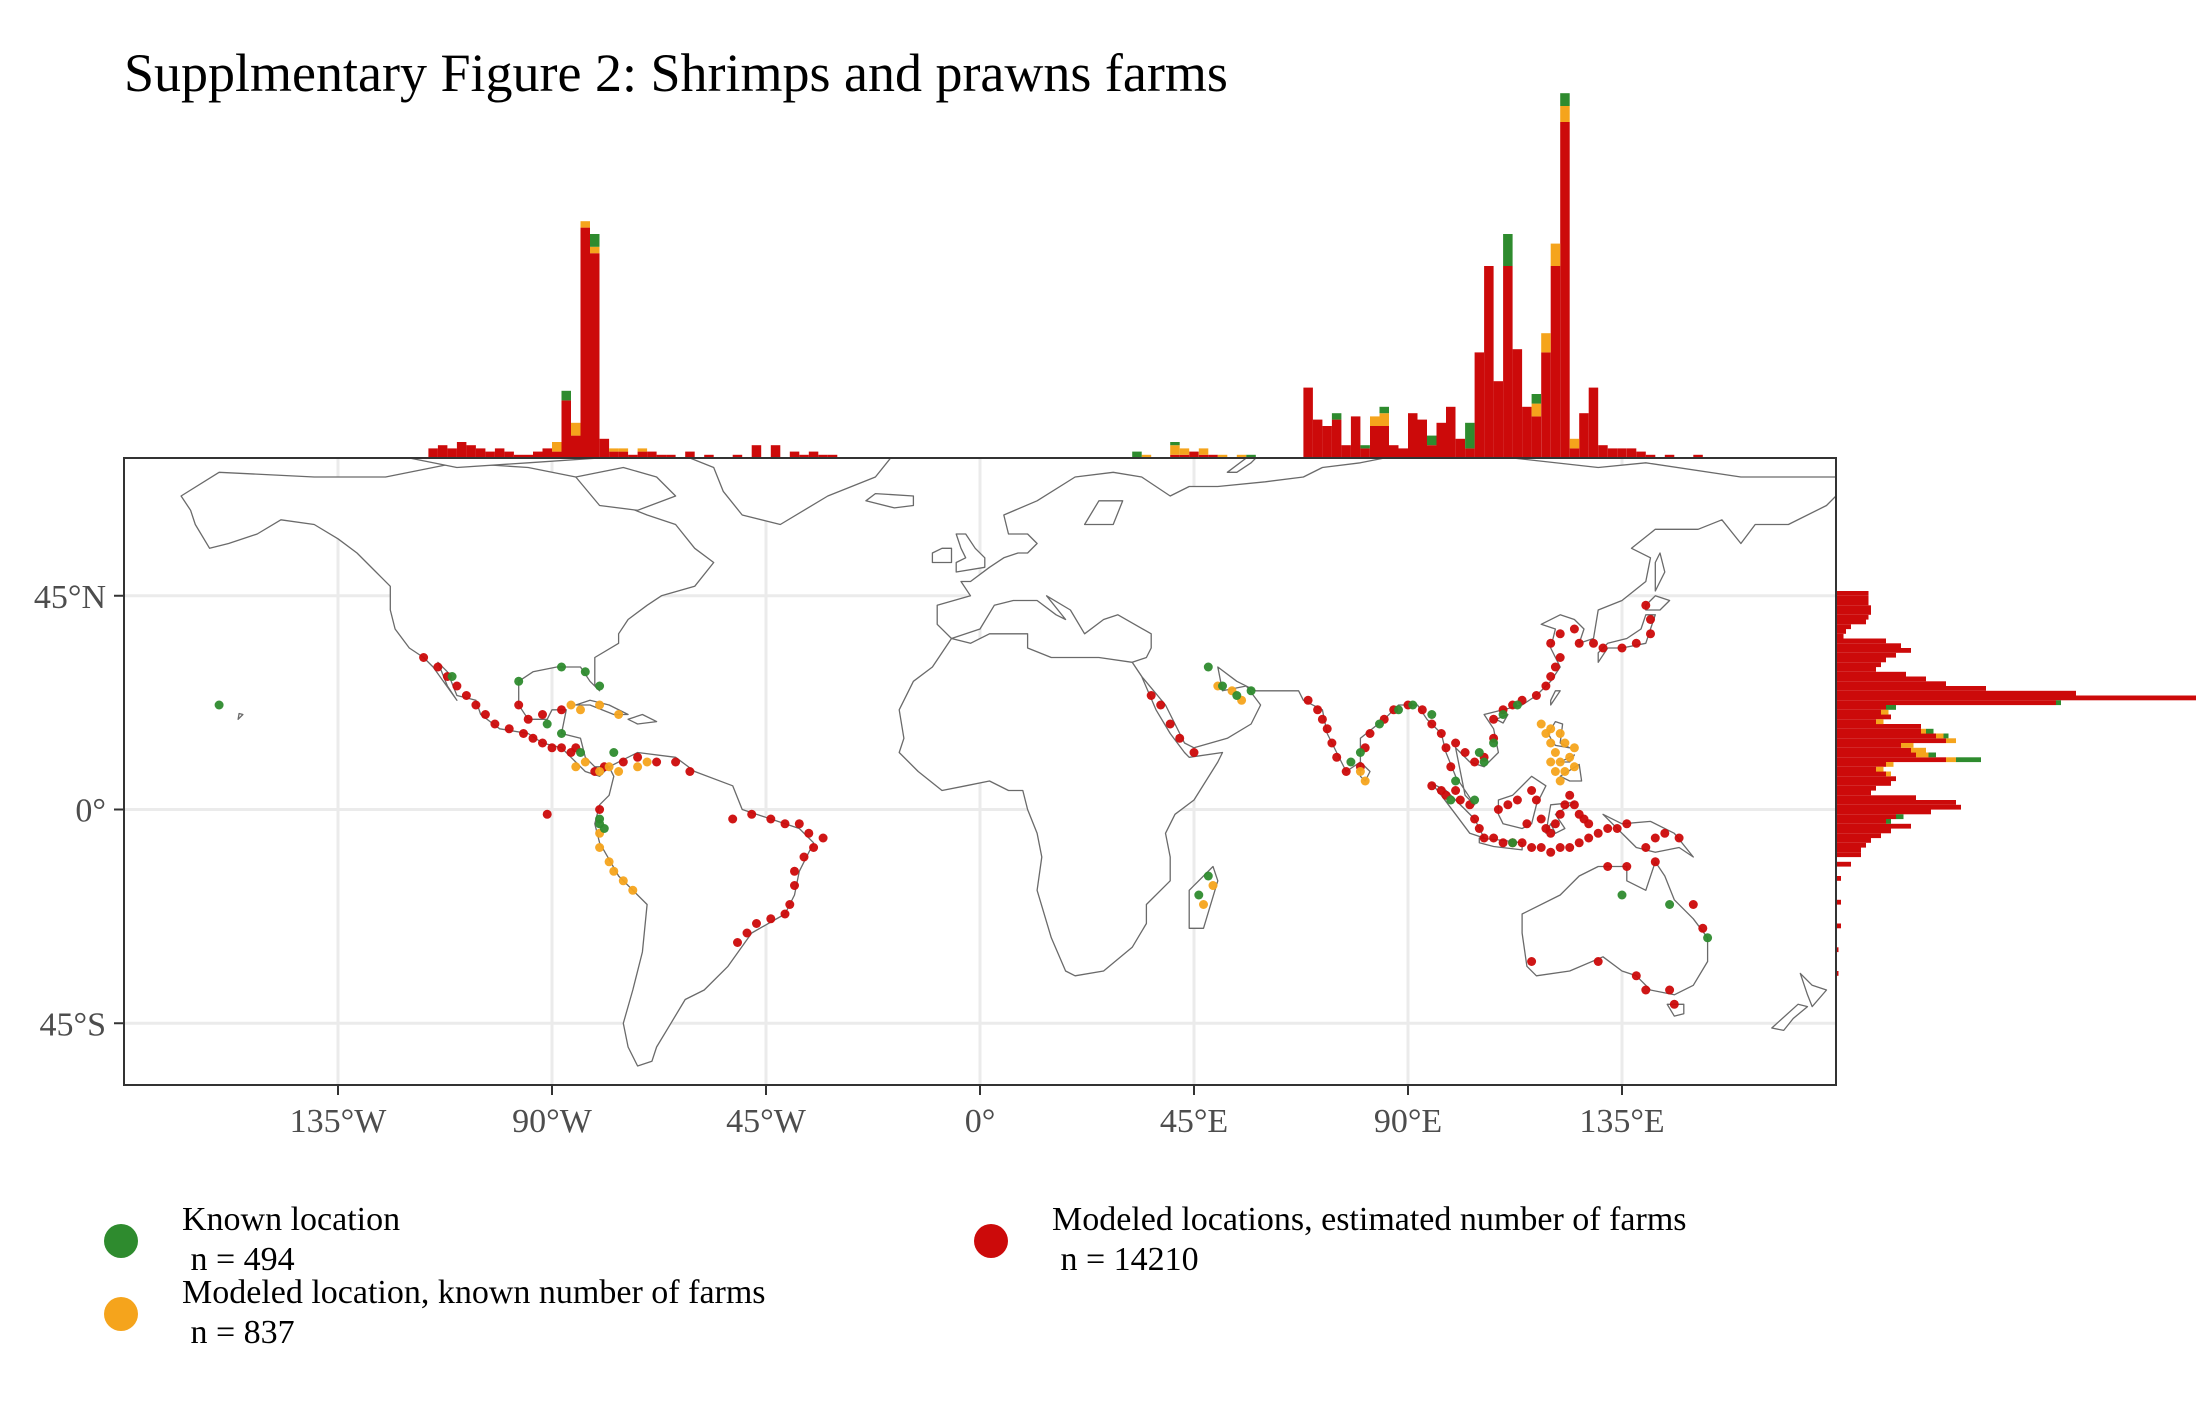 Image resolution: width=2196 pixels, height=1425 pixels. I want to click on australia-outline, so click(1615, 928).